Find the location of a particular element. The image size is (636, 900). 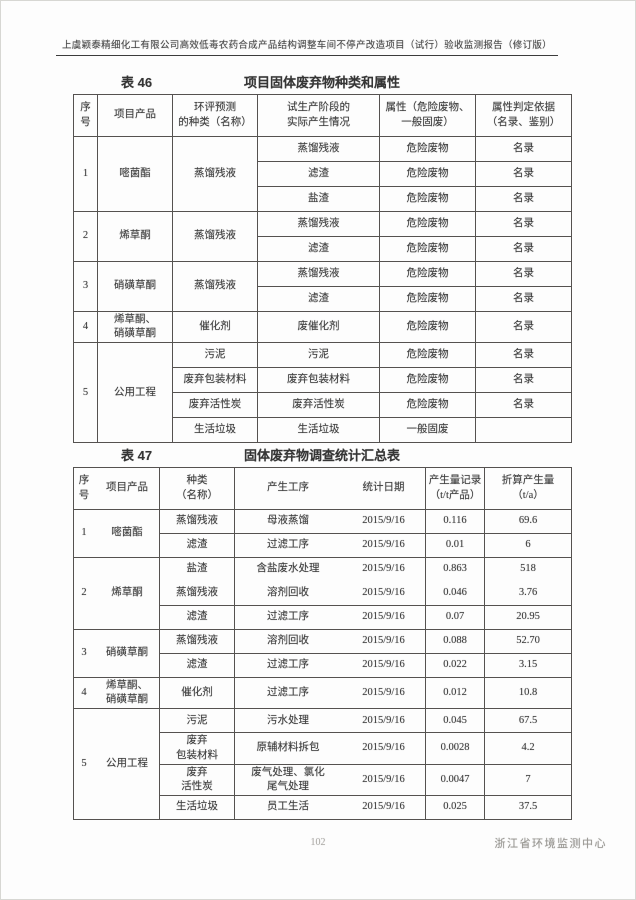

waste-kind-cell: 污泥 is located at coordinates (197, 721).